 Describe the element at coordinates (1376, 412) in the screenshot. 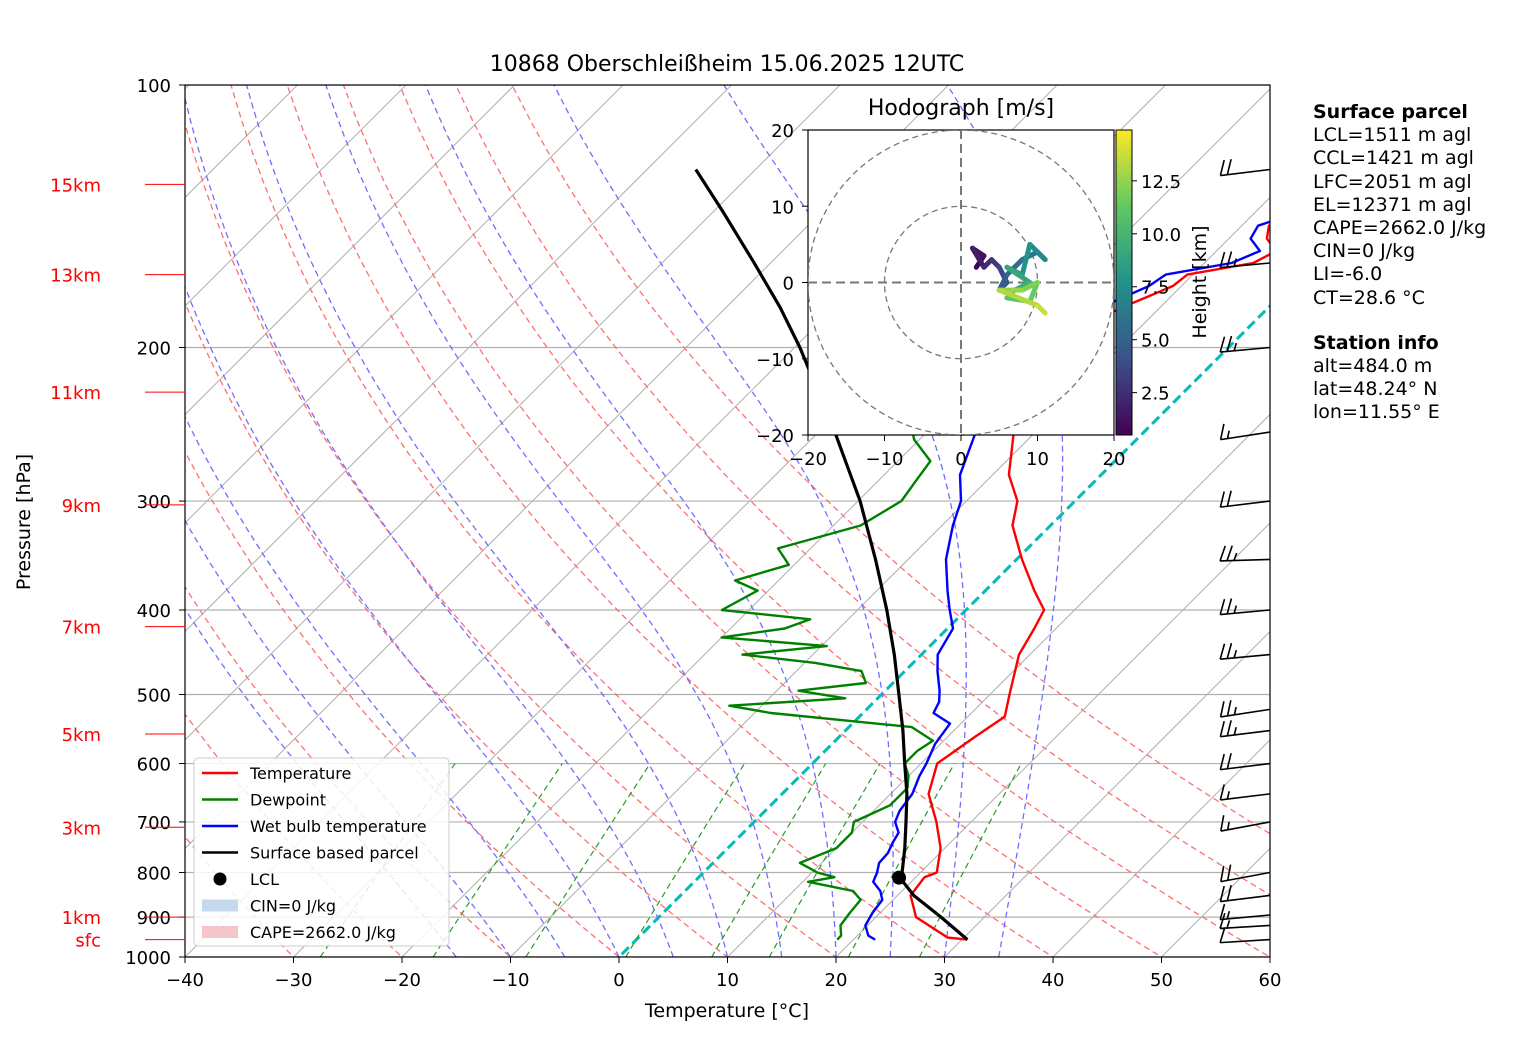

I see `station-line: lon=11.55° E` at that location.